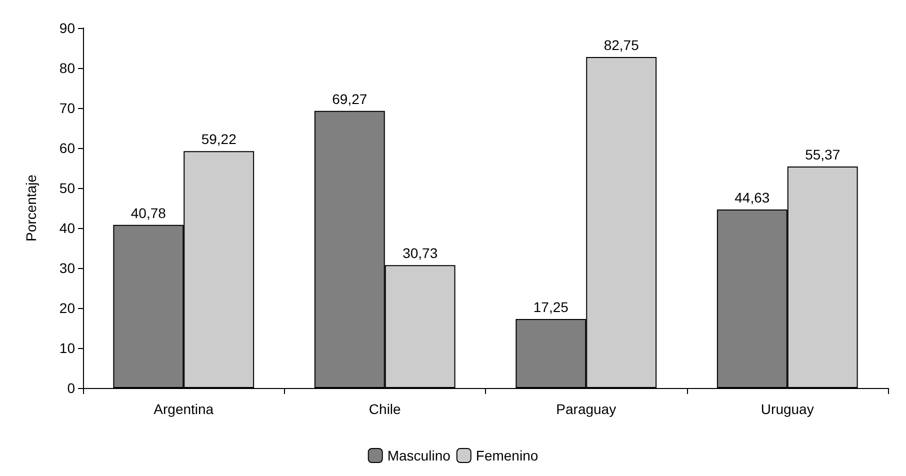  What do you see at coordinates (67, 148) in the screenshot?
I see `y-tick-label: 60` at bounding box center [67, 148].